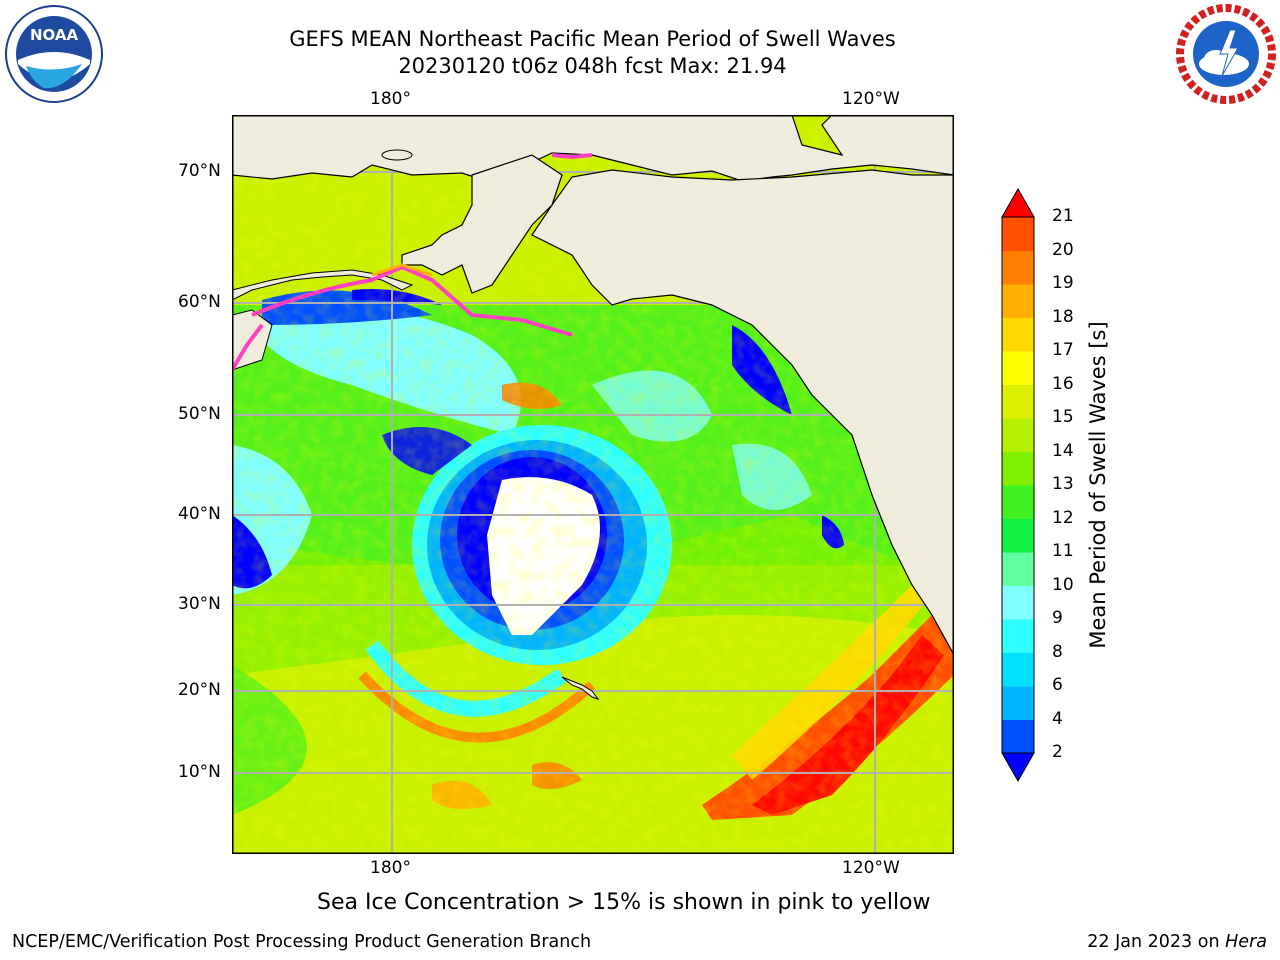  Describe the element at coordinates (199, 772) in the screenshot. I see `lat-label-10n: 10°N` at that location.